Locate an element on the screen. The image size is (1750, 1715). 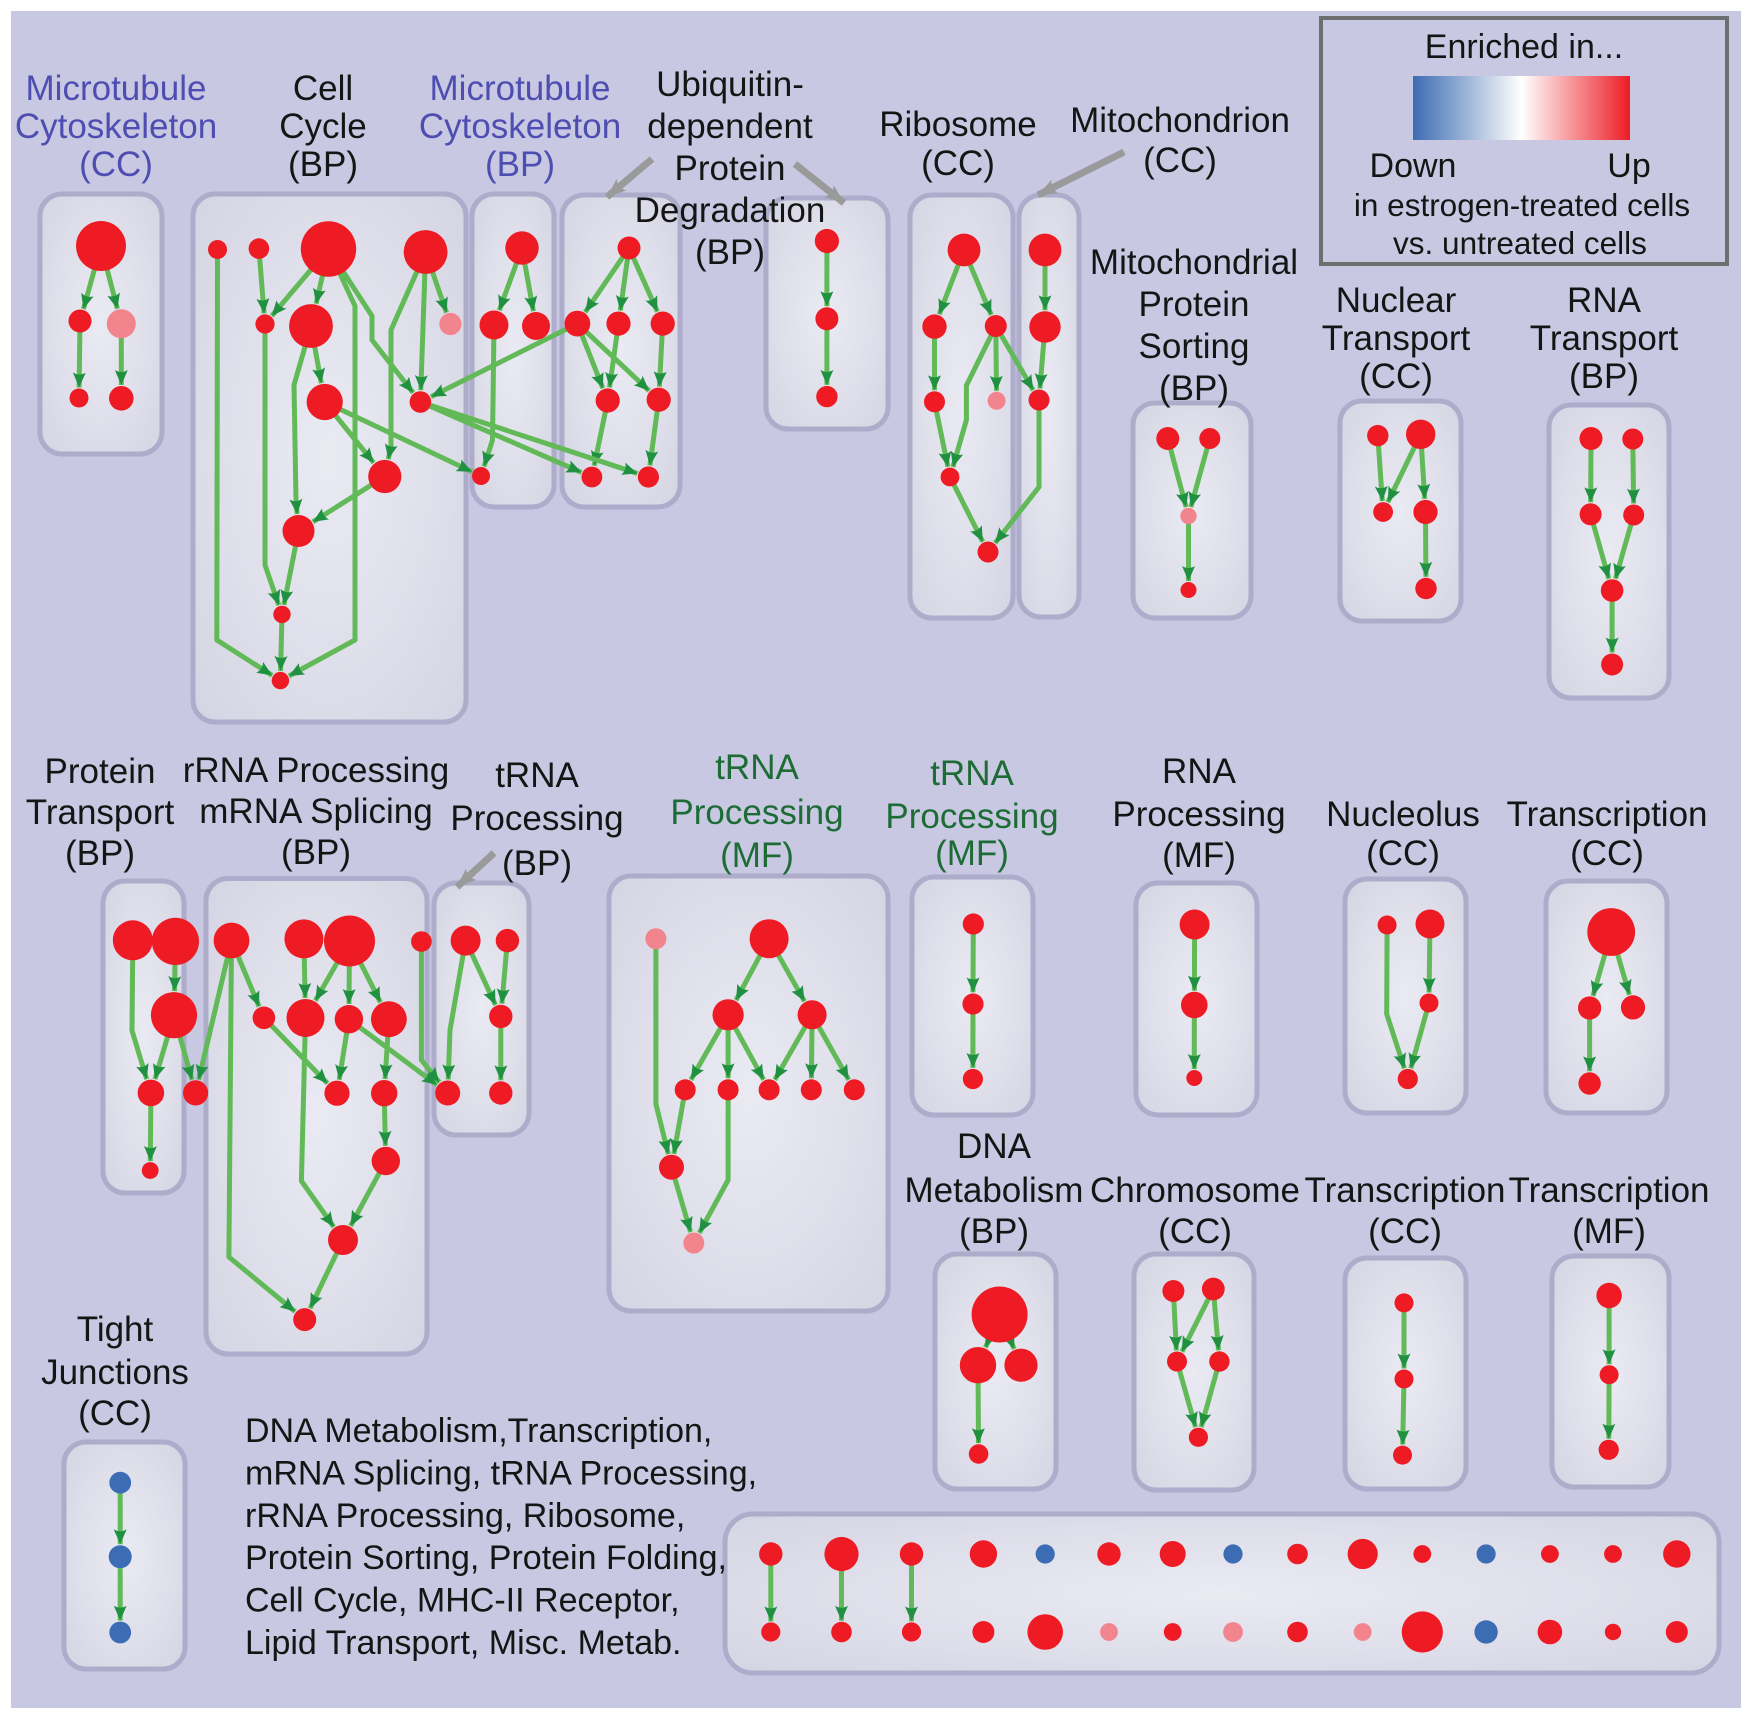
svg-text: Cycle is located at coordinates (323, 126).